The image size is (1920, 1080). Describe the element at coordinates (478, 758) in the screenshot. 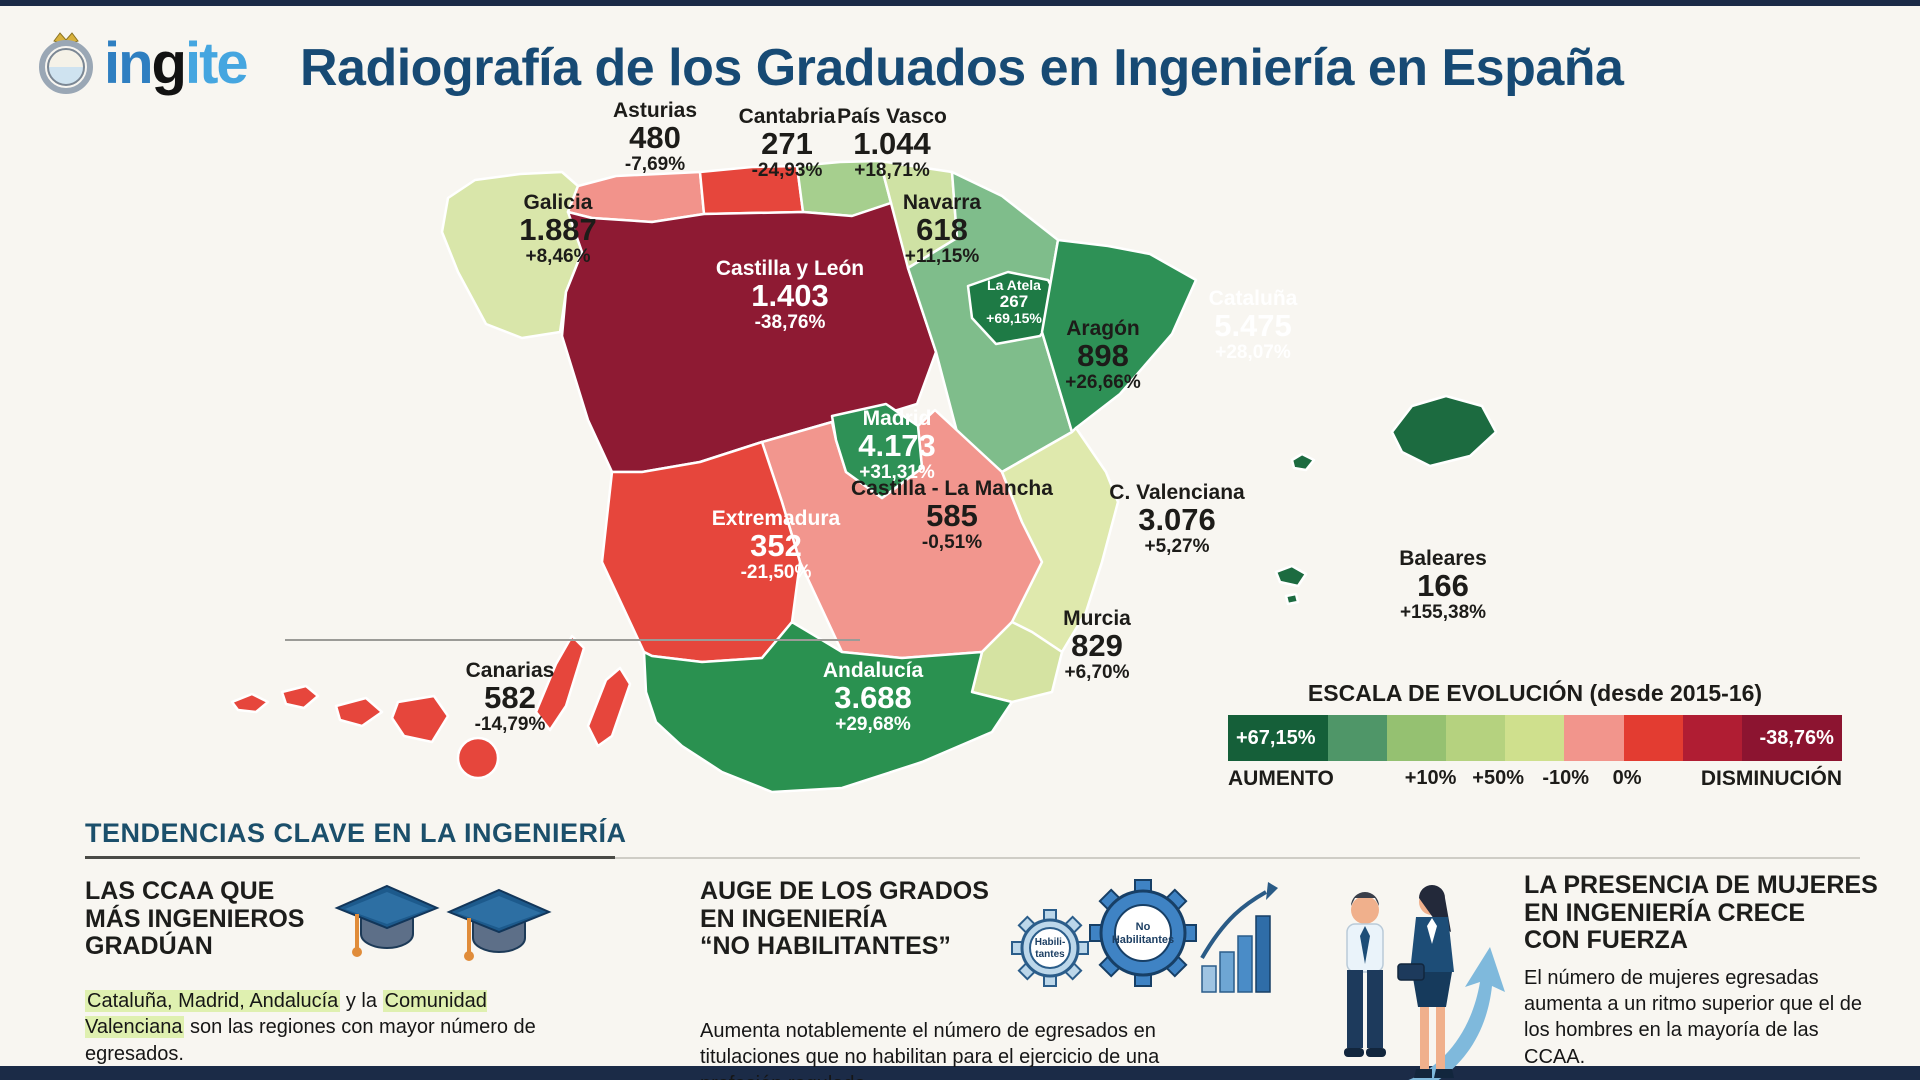

I see `island-gran-canaria` at that location.